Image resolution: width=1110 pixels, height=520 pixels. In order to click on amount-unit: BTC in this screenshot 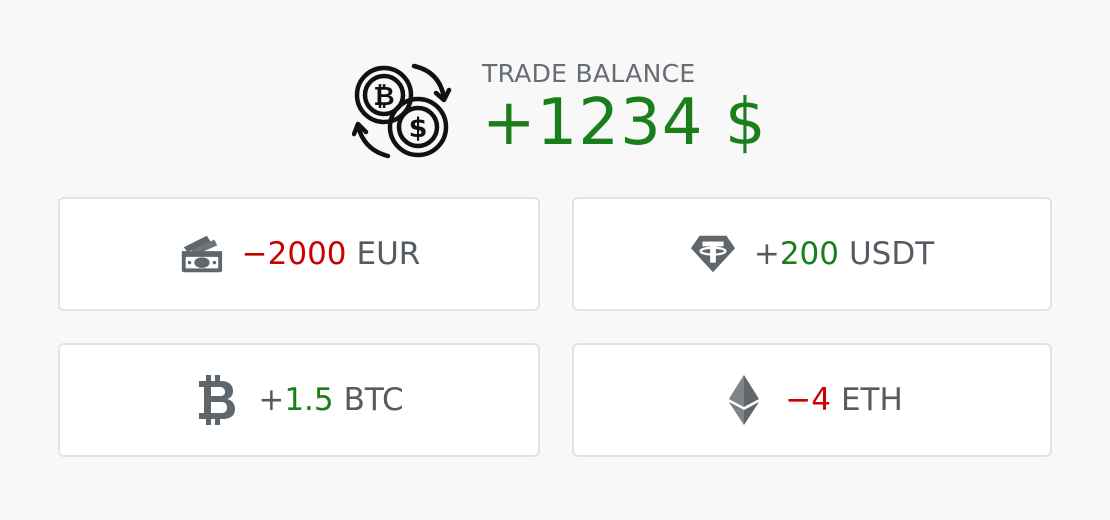, I will do `click(373, 400)`.